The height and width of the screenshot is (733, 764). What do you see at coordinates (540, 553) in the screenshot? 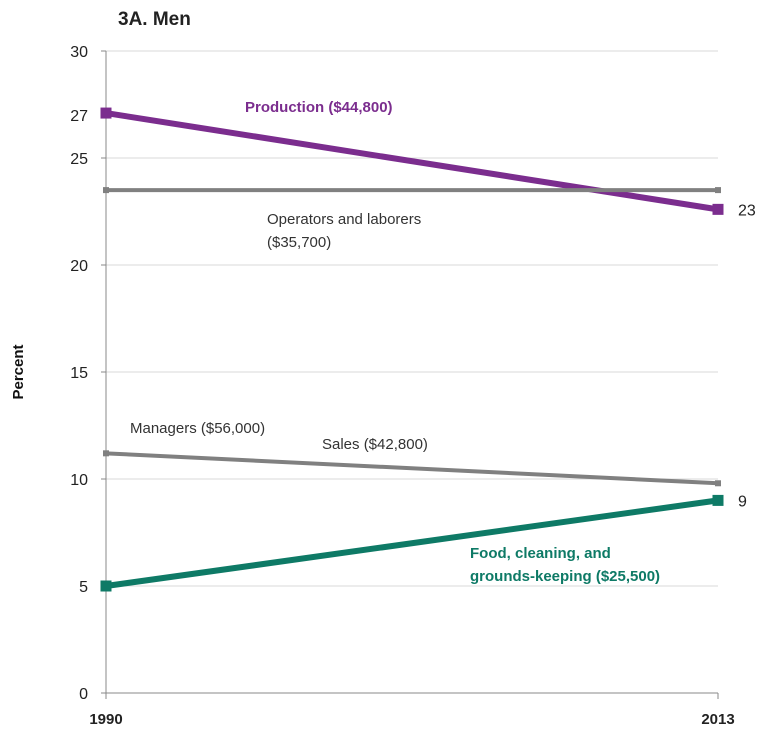
I see `series-name-label: Food, cleaning, and` at bounding box center [540, 553].